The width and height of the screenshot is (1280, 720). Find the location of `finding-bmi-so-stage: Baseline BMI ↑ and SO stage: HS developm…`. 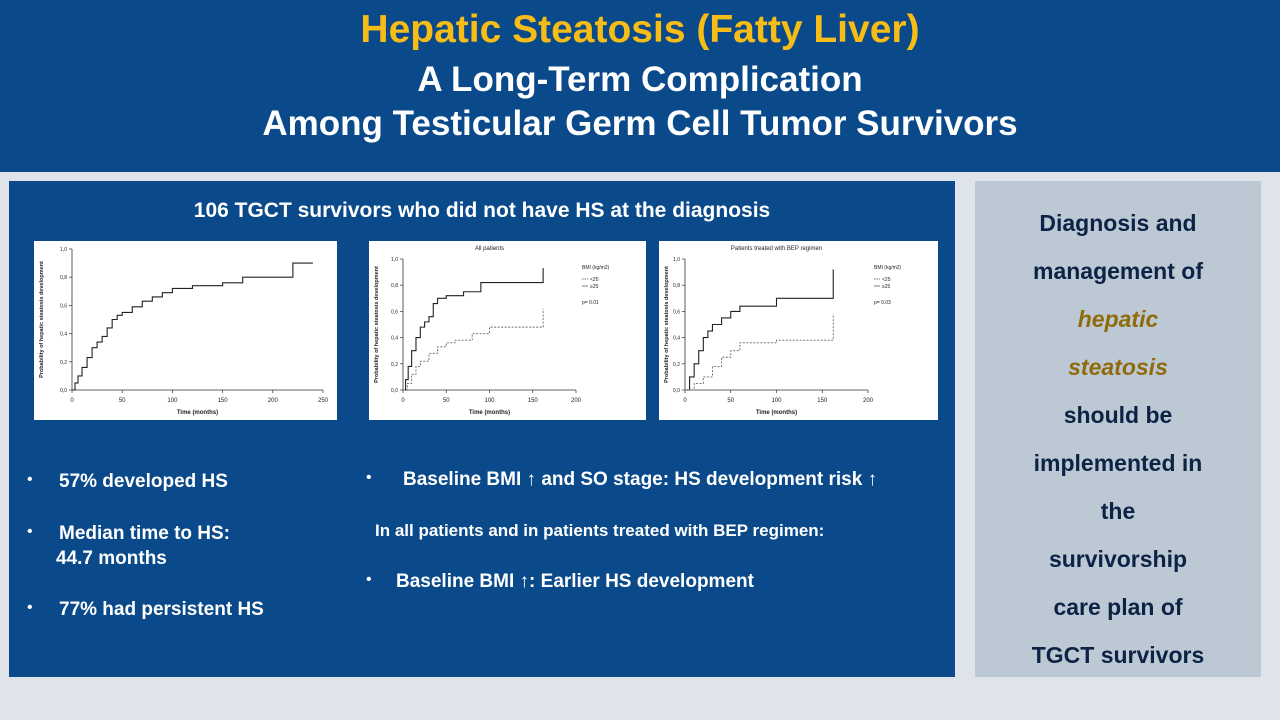

finding-bmi-so-stage: Baseline BMI ↑ and SO stage: HS developm… is located at coordinates (640, 479).